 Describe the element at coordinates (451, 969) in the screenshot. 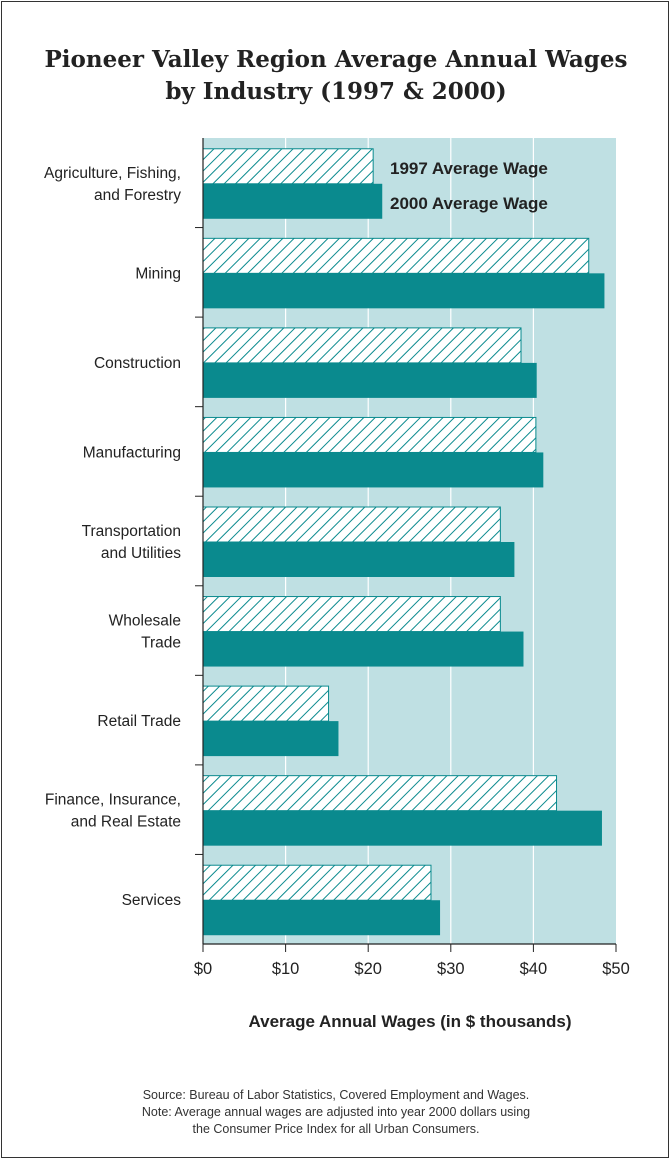

I see `x-tick-label-3: $30` at that location.